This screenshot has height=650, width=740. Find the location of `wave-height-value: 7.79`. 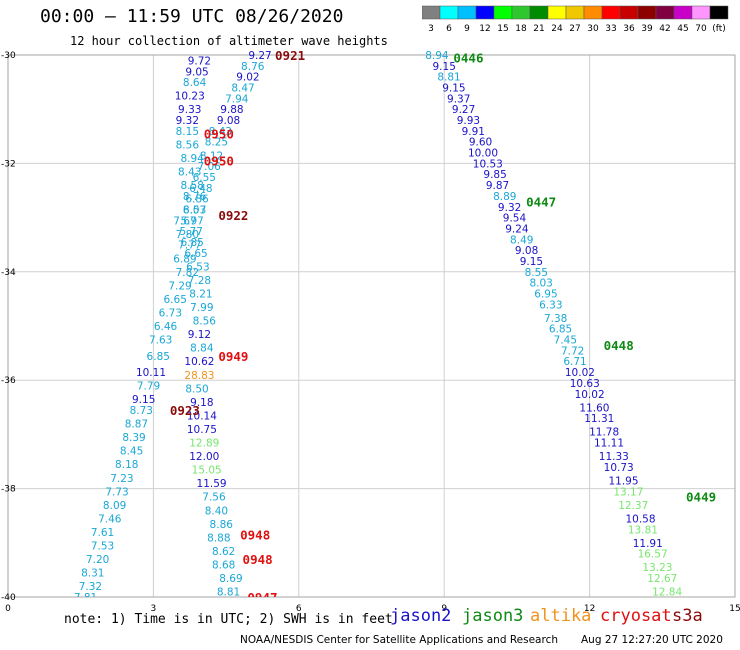

wave-height-value: 7.79 is located at coordinates (148, 387).